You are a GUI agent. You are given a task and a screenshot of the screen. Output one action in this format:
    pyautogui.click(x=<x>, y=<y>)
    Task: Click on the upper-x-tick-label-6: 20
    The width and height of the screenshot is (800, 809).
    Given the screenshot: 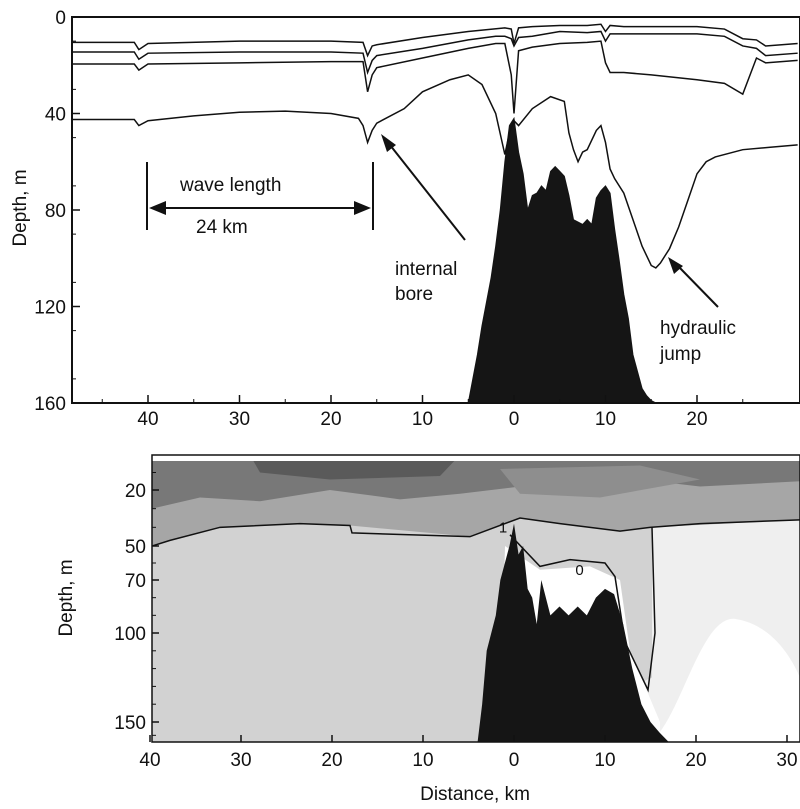 What is the action you would take?
    pyautogui.click(x=696, y=419)
    